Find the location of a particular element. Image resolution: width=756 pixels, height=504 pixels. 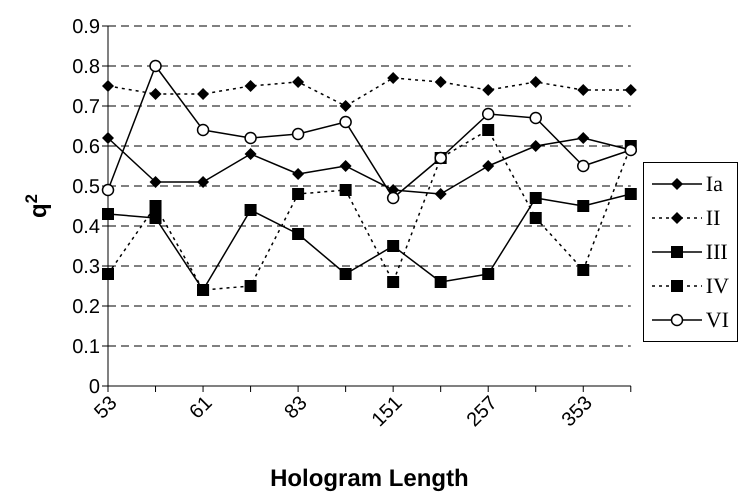

x-tick-label: 83 is located at coordinates (296, 408).